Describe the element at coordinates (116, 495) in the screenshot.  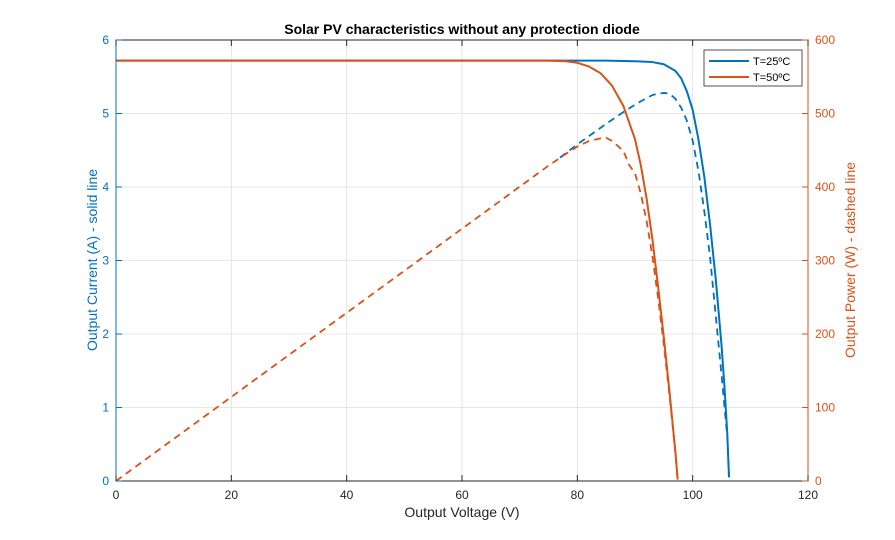
I see `x-tick-label: 0` at that location.